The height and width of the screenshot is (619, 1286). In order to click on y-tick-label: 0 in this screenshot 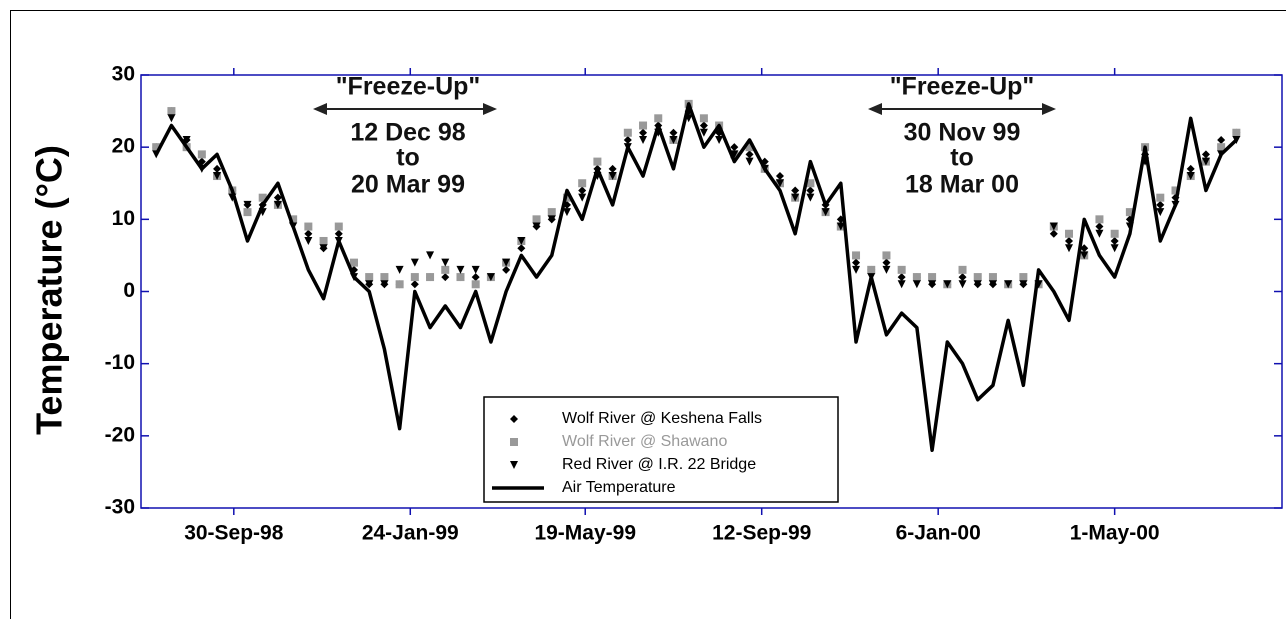, I will do `click(129, 290)`.